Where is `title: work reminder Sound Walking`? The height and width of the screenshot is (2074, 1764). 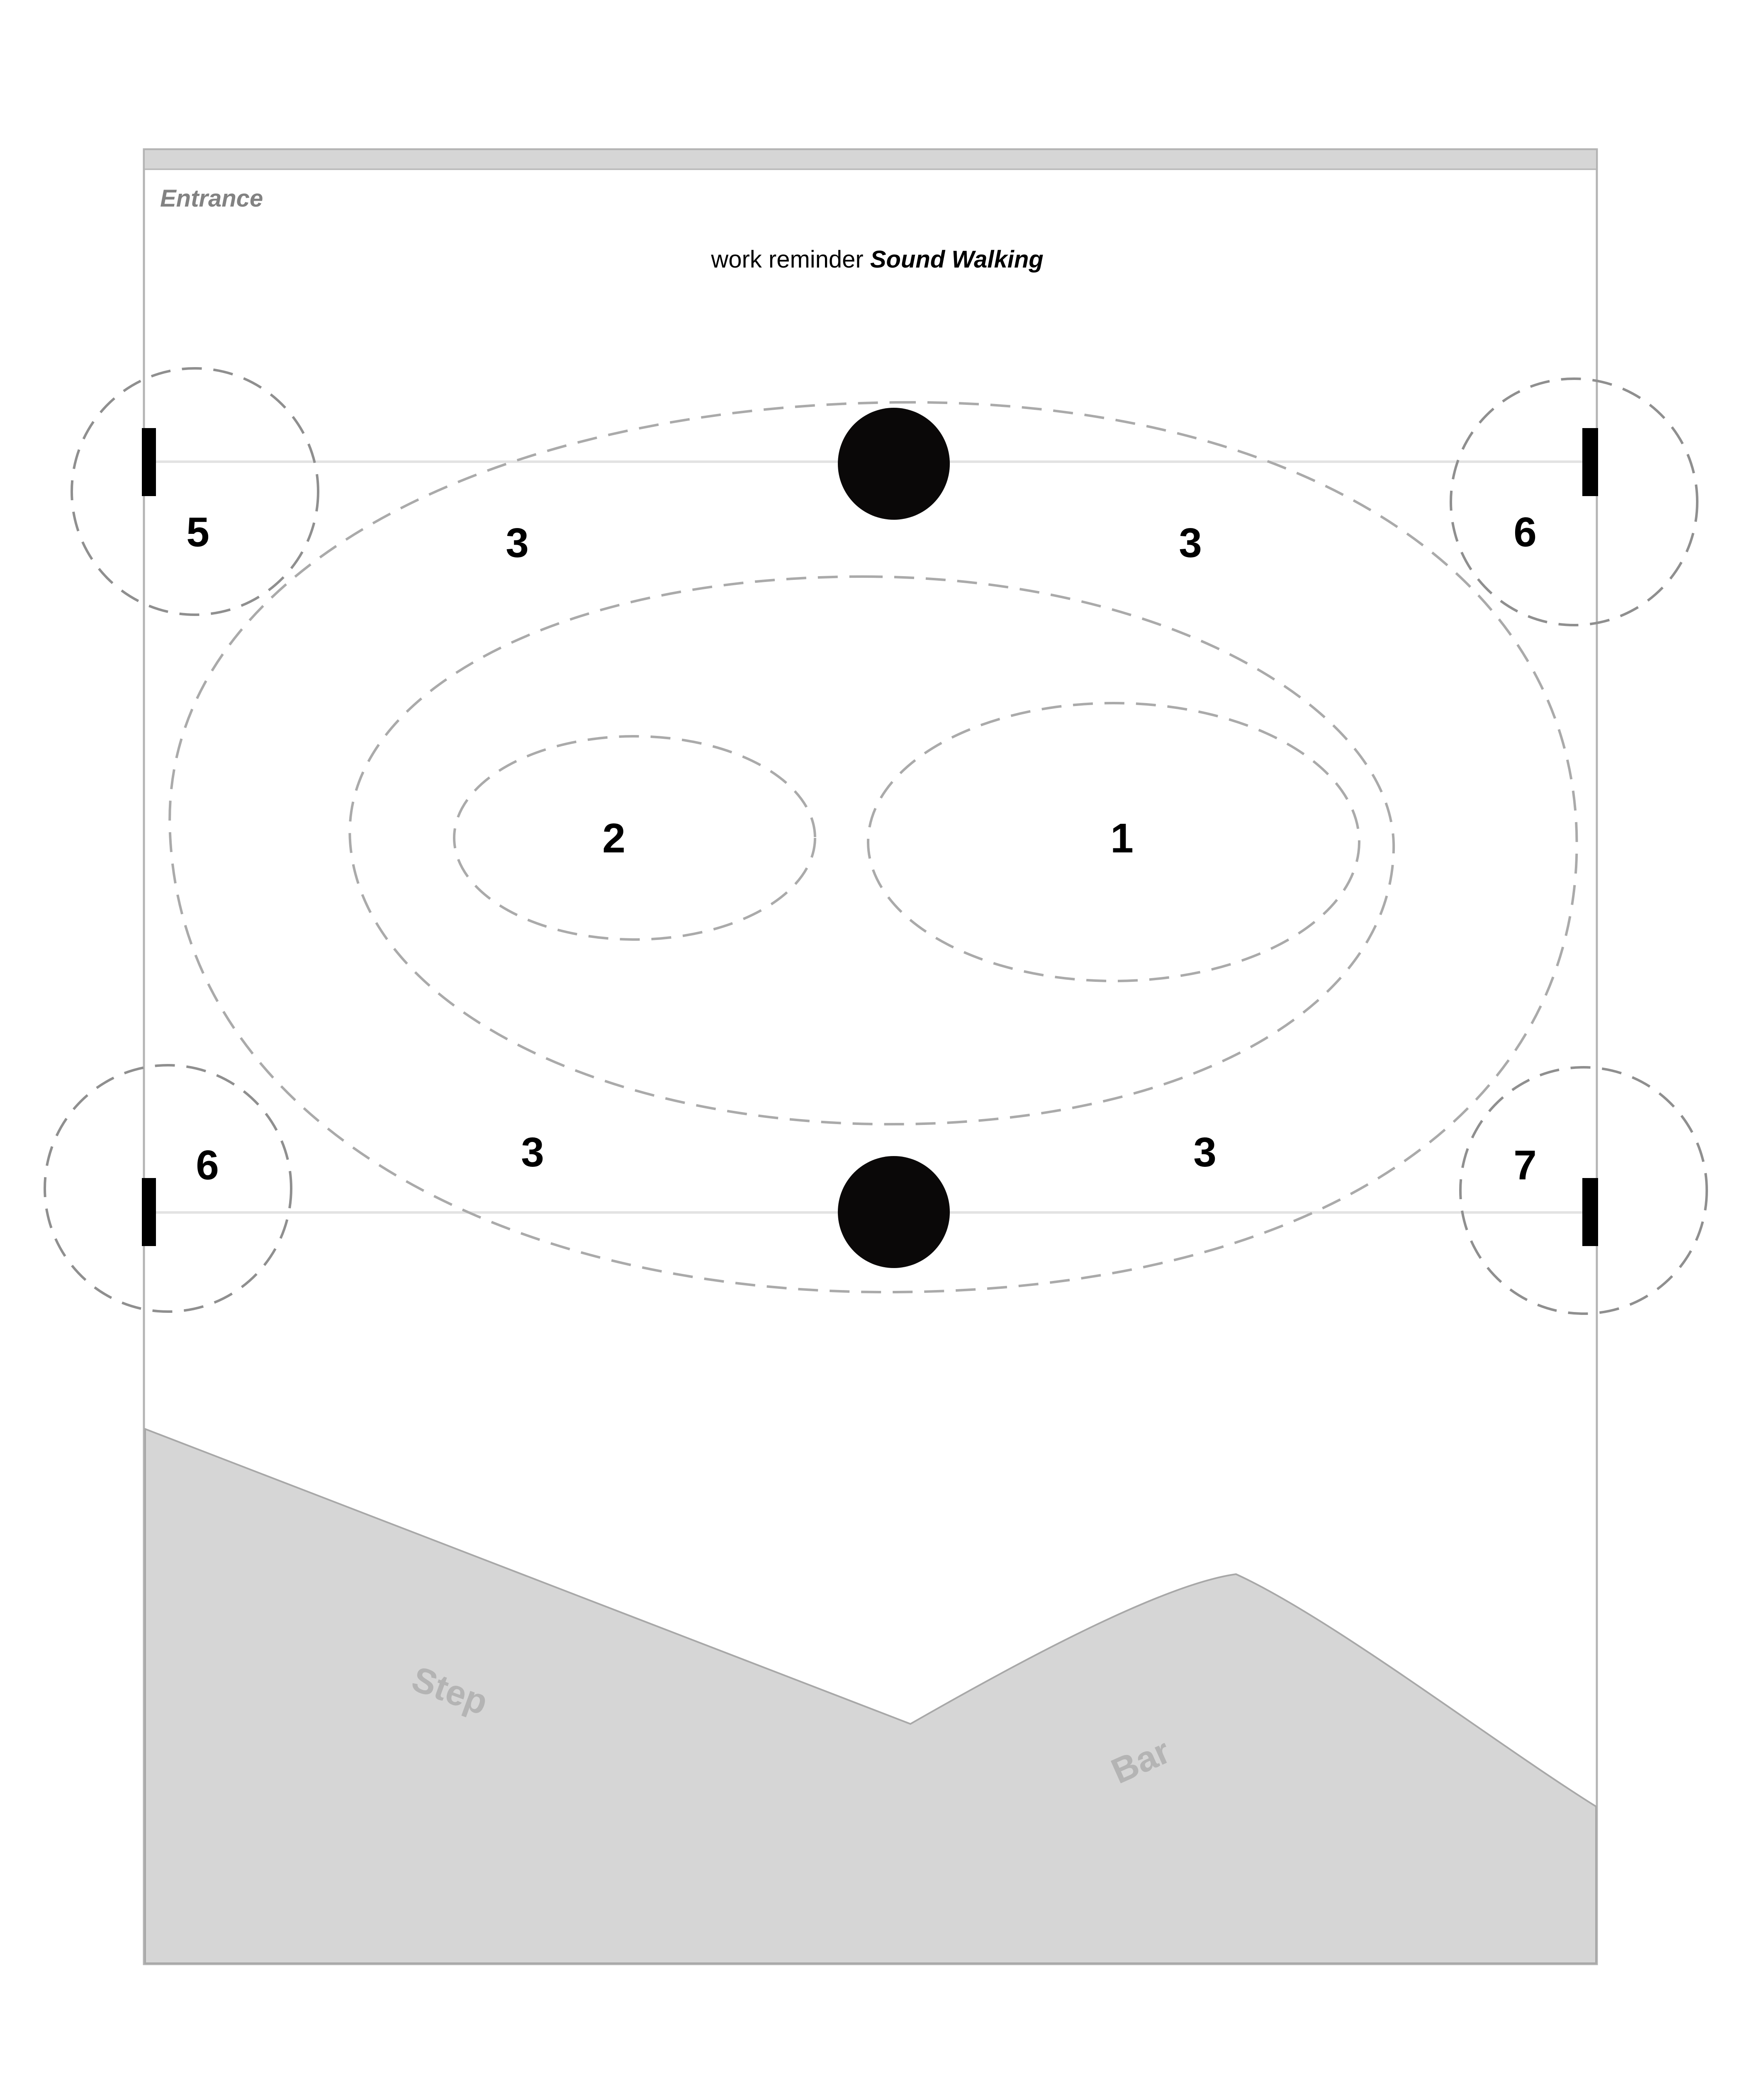 title: work reminder Sound Walking is located at coordinates (876, 259).